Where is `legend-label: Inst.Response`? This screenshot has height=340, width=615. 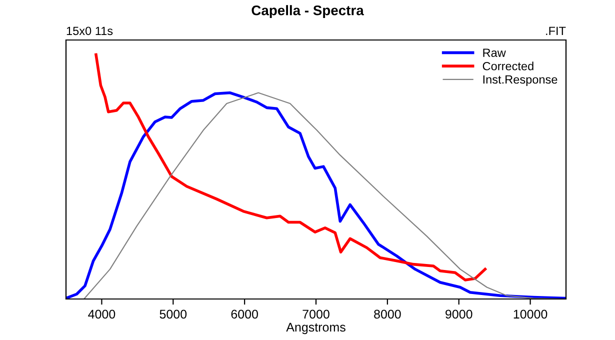
legend-label: Inst.Response is located at coordinates (520, 80).